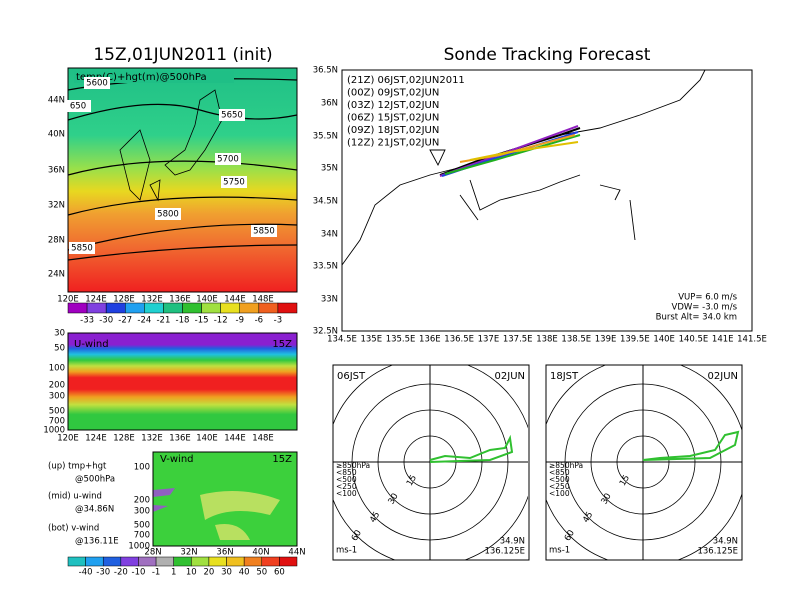 This screenshot has height=612, width=792. I want to click on hodo-lat: 34.9N, so click(725, 542).